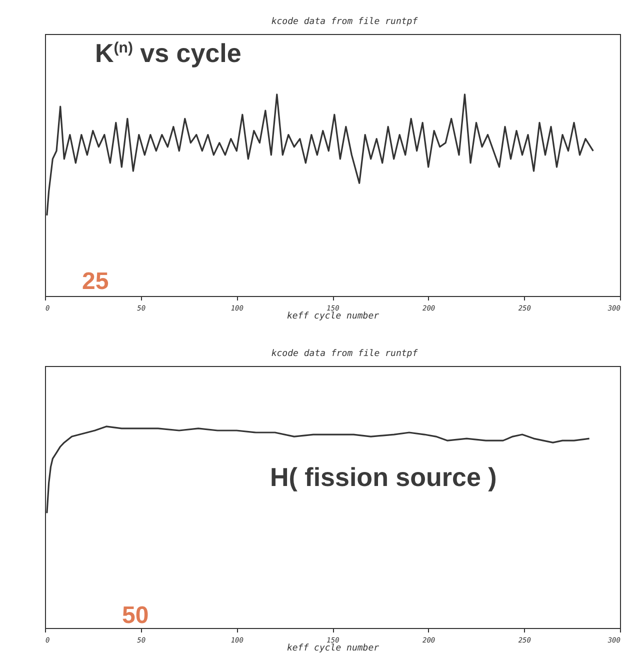 The width and height of the screenshot is (625, 664). I want to click on text: K$^{(n)}$ vs cycle, so click(168, 53).